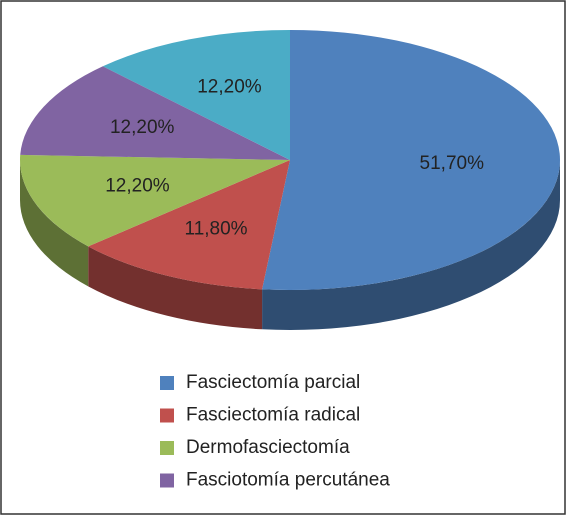 This screenshot has width=566, height=520. I want to click on legend-label: Fasciotomía percutánea, so click(288, 480).